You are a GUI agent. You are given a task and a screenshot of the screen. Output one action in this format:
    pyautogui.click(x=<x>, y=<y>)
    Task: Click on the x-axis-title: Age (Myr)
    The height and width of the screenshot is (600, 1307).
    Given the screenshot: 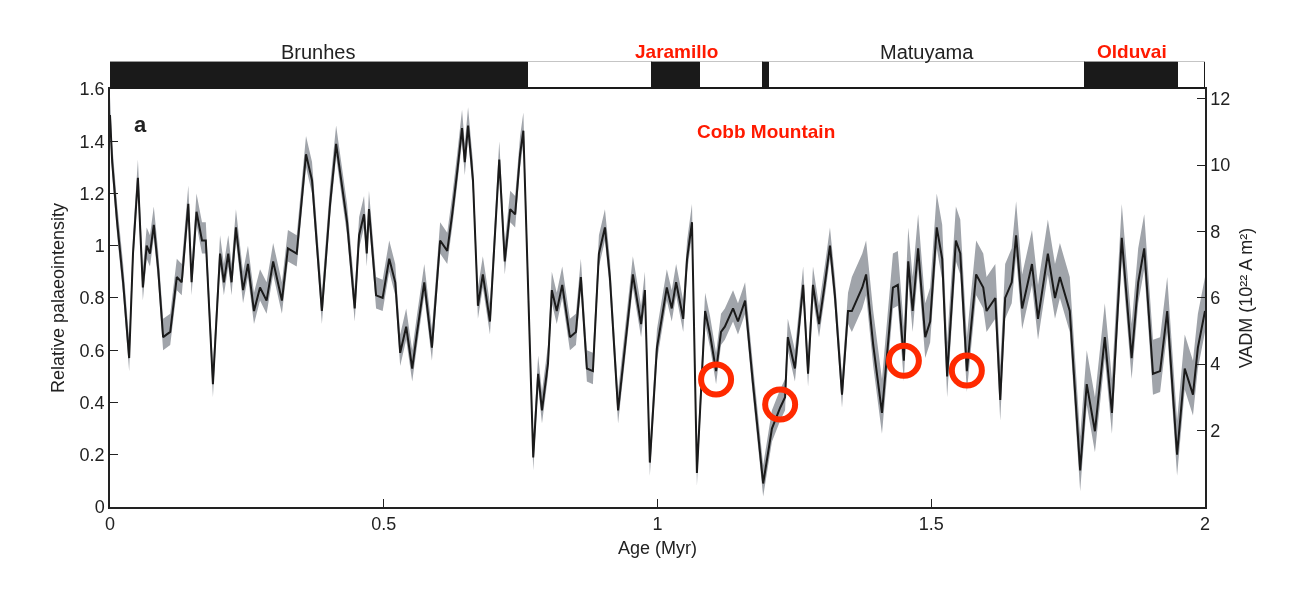 What is the action you would take?
    pyautogui.click(x=657, y=547)
    